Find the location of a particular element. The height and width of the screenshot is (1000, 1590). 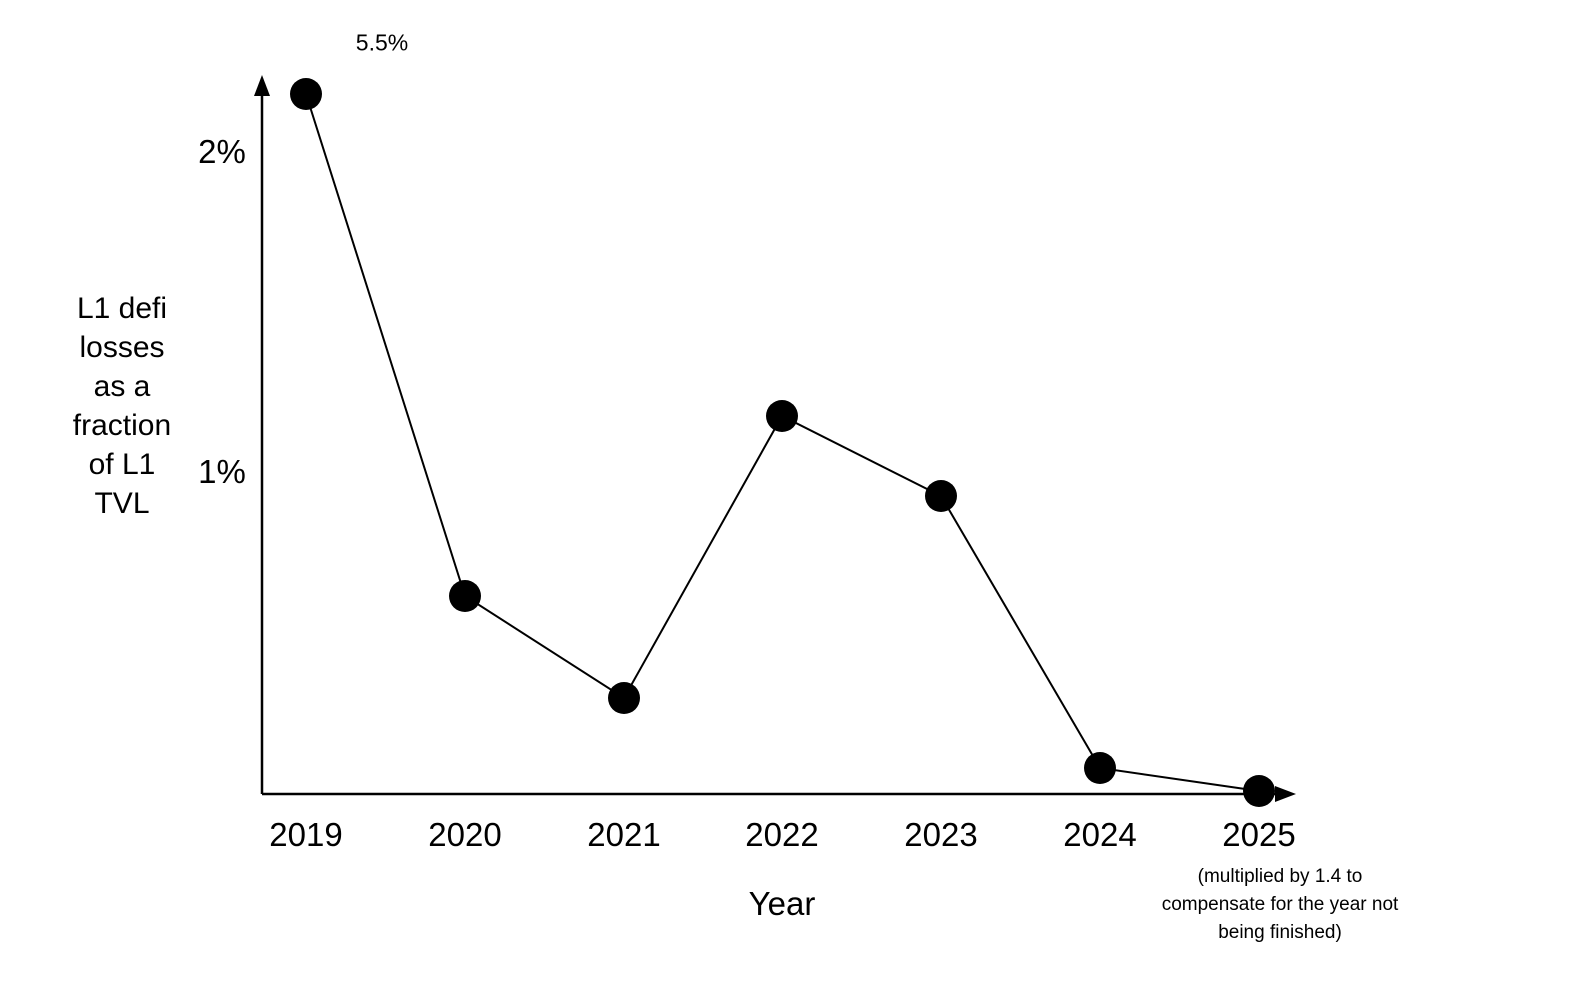

note-line: compensate for the year not is located at coordinates (1280, 904).